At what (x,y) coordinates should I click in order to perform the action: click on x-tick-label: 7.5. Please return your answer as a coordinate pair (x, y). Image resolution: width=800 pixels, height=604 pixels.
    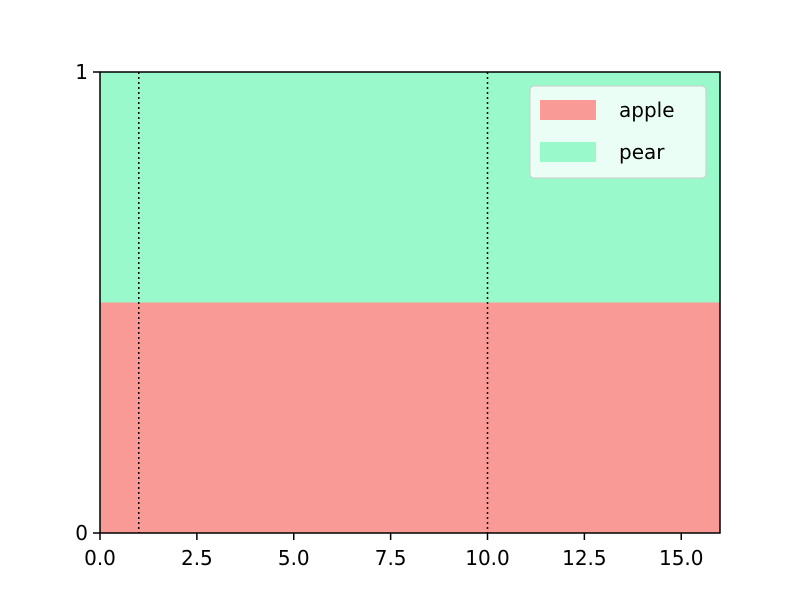
    Looking at the image, I should click on (391, 558).